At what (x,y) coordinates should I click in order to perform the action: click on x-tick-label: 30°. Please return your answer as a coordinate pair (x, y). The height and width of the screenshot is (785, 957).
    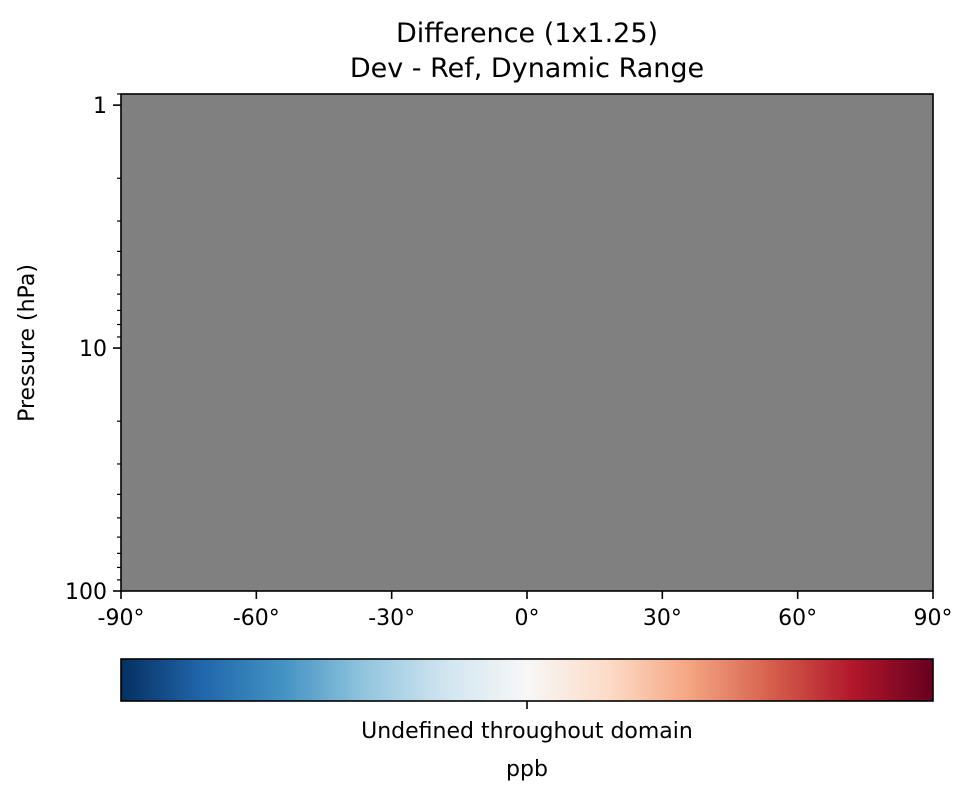
    Looking at the image, I should click on (662, 618).